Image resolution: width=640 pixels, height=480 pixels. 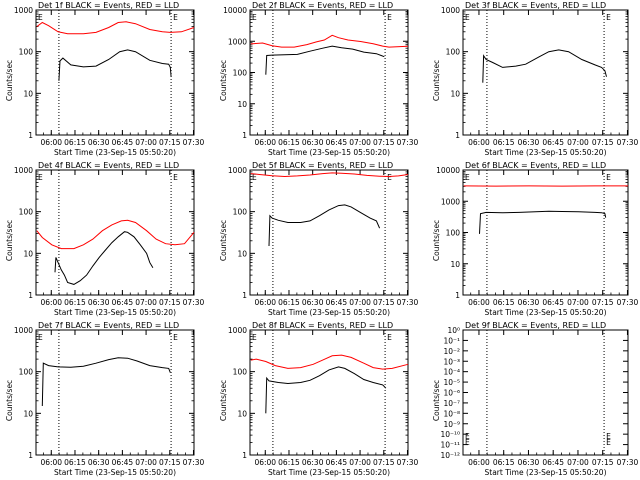 I want to click on y-tick-label: 10⁻¹², so click(x=450, y=455).